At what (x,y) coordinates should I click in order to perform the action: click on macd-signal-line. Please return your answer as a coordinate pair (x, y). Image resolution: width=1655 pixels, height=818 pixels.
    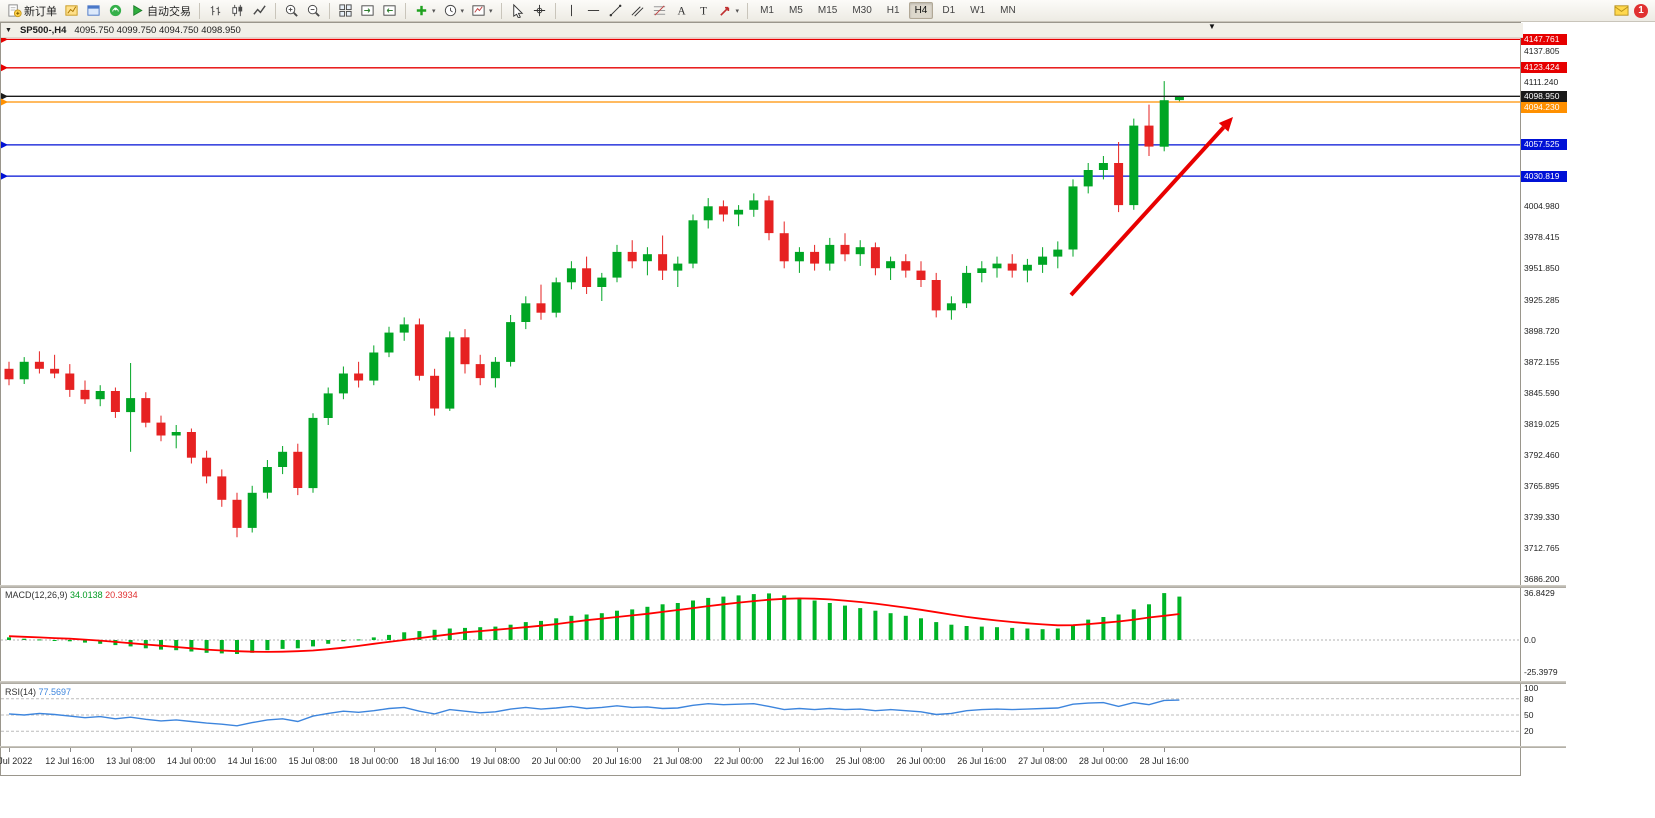
    Looking at the image, I should click on (594, 625).